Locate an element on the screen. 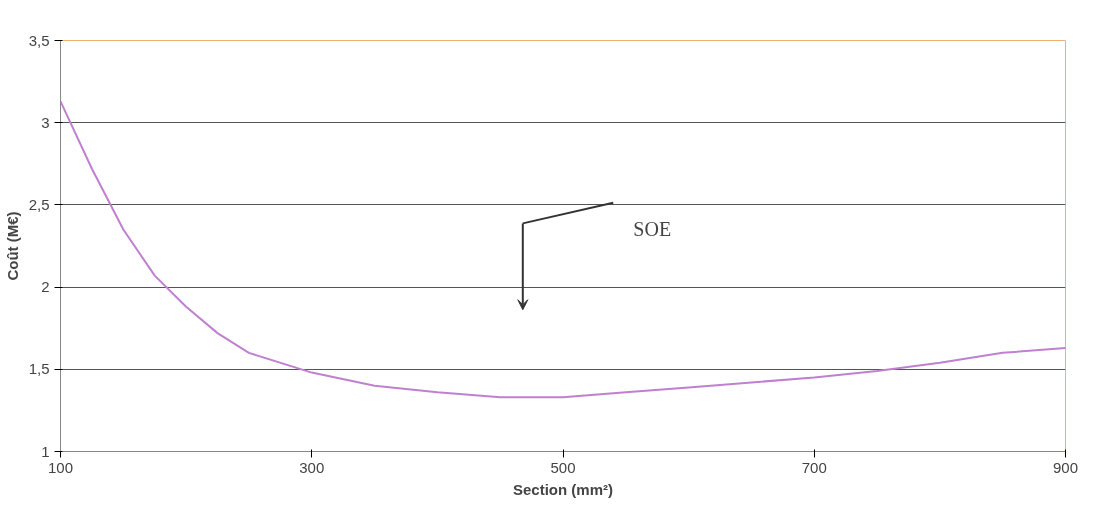  y-tick-label: 1,5 is located at coordinates (39, 369).